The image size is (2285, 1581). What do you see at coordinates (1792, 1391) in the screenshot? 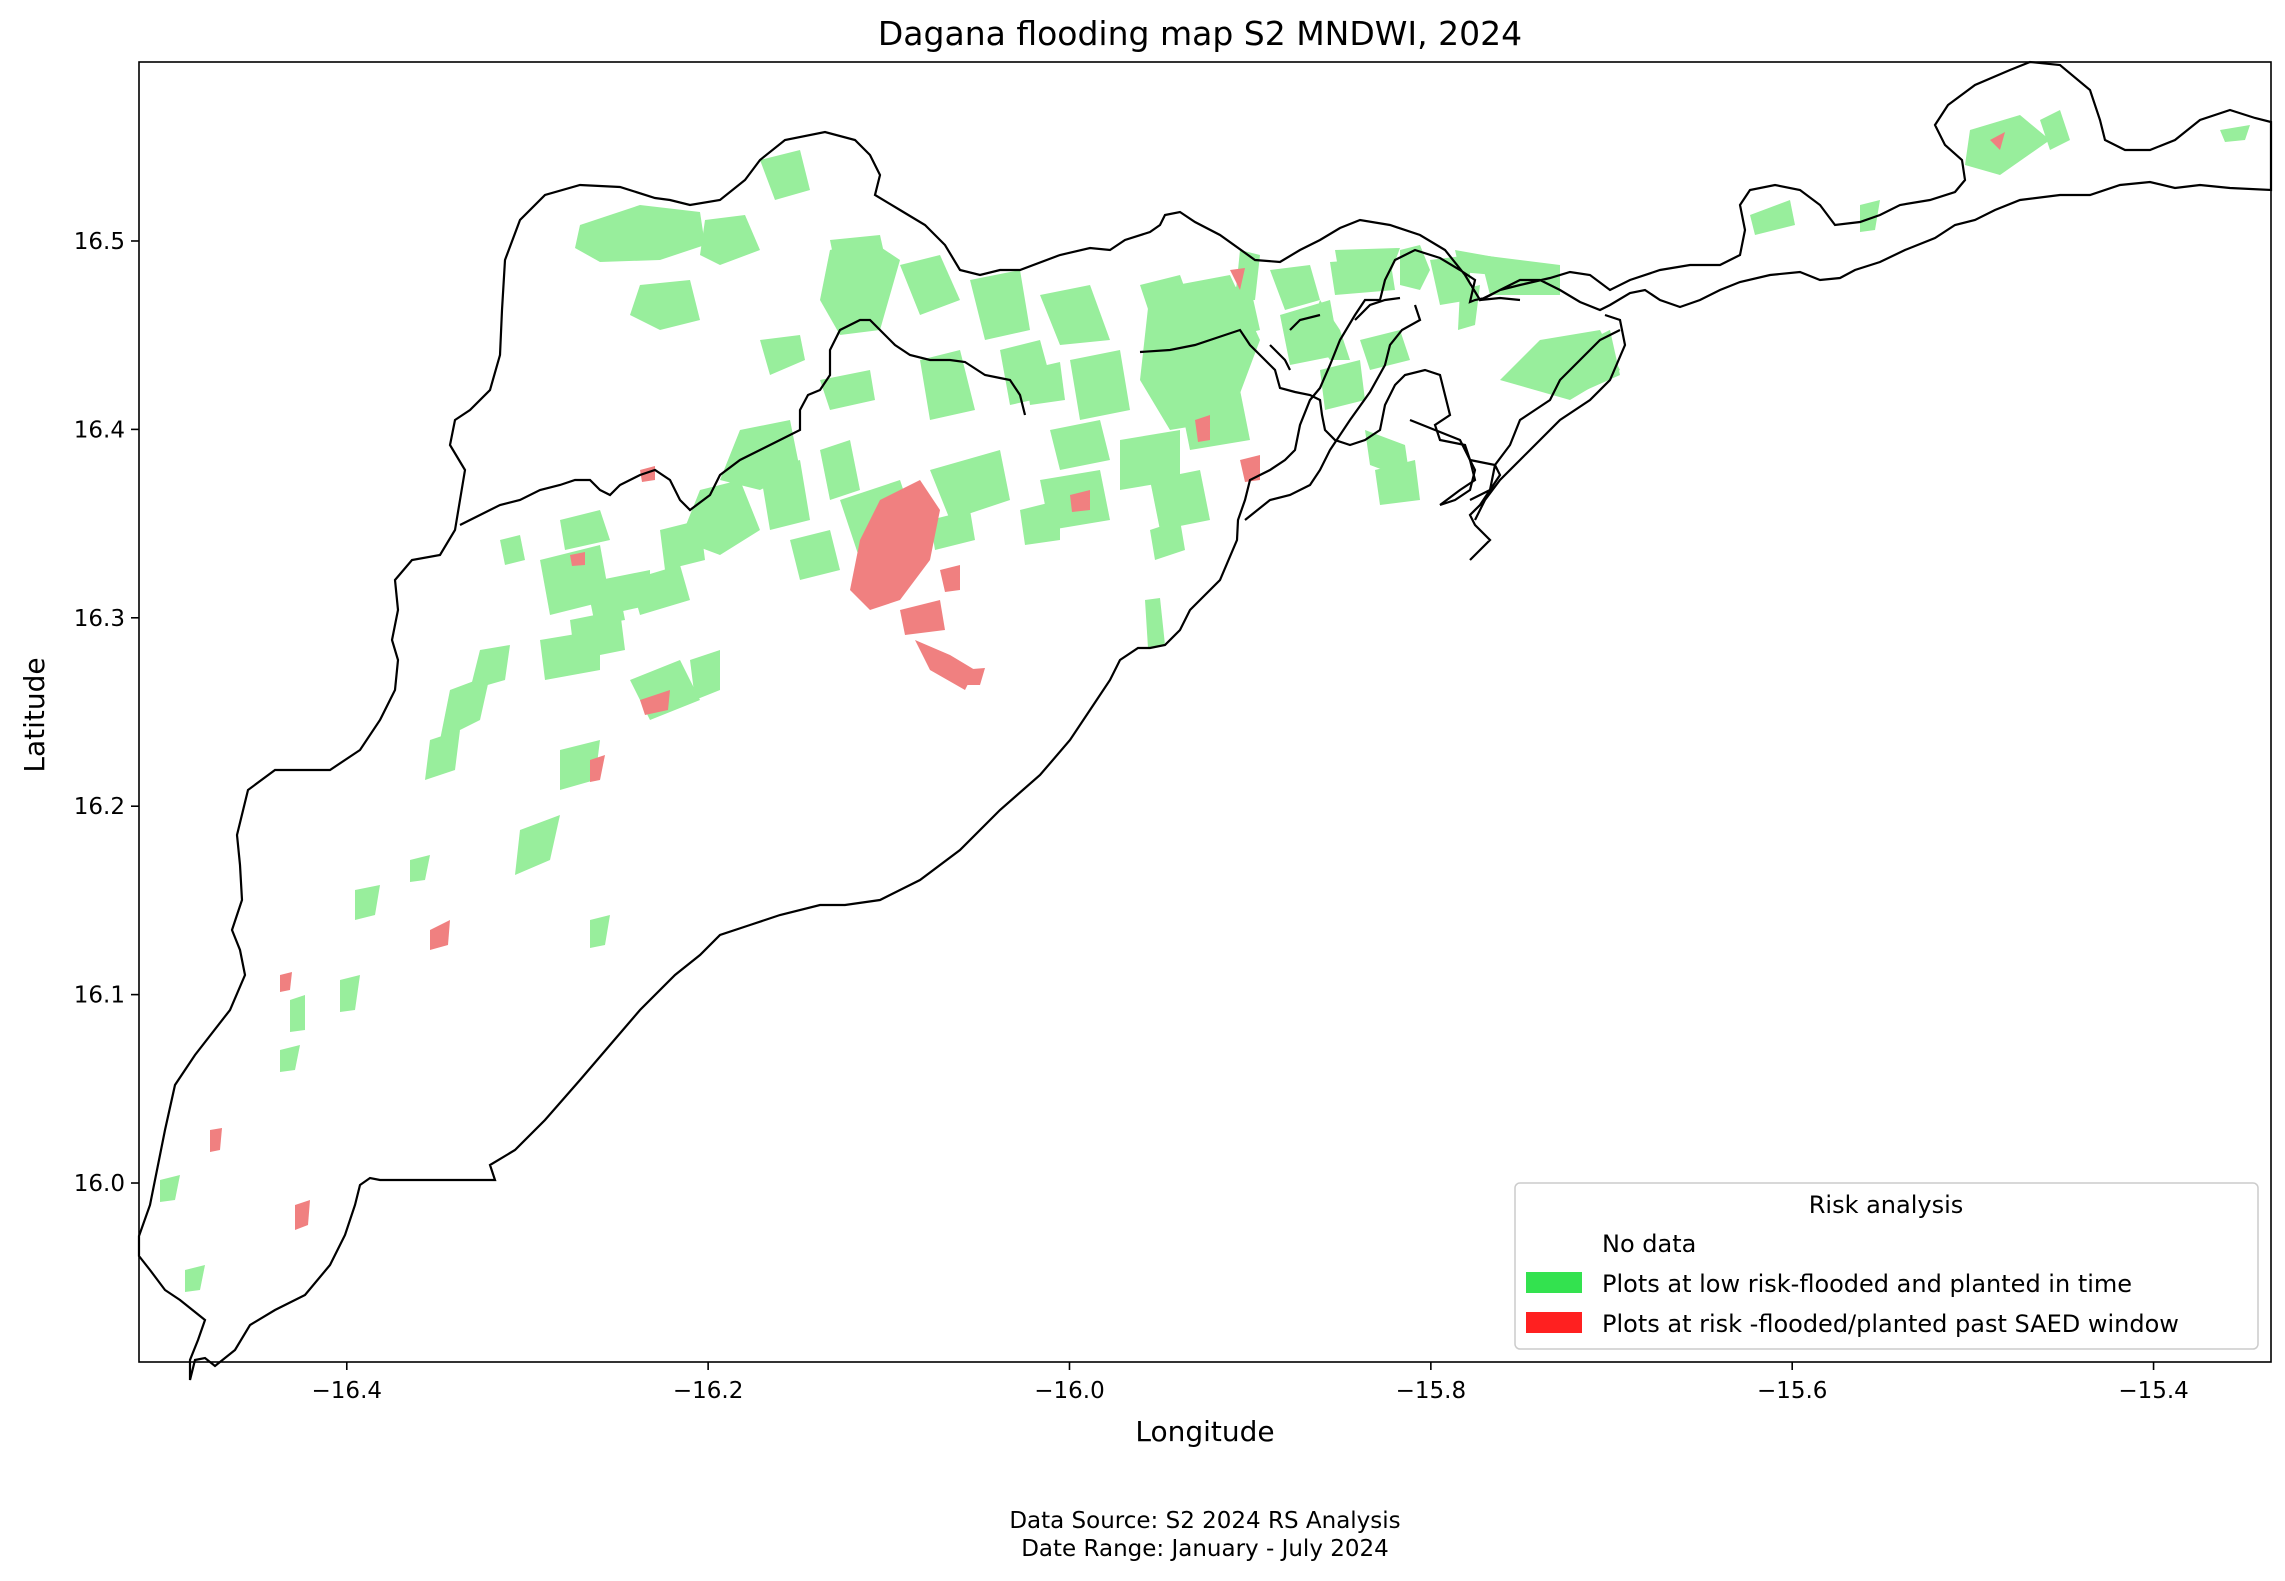
I see `x-tick-label: −15.6` at bounding box center [1792, 1391].